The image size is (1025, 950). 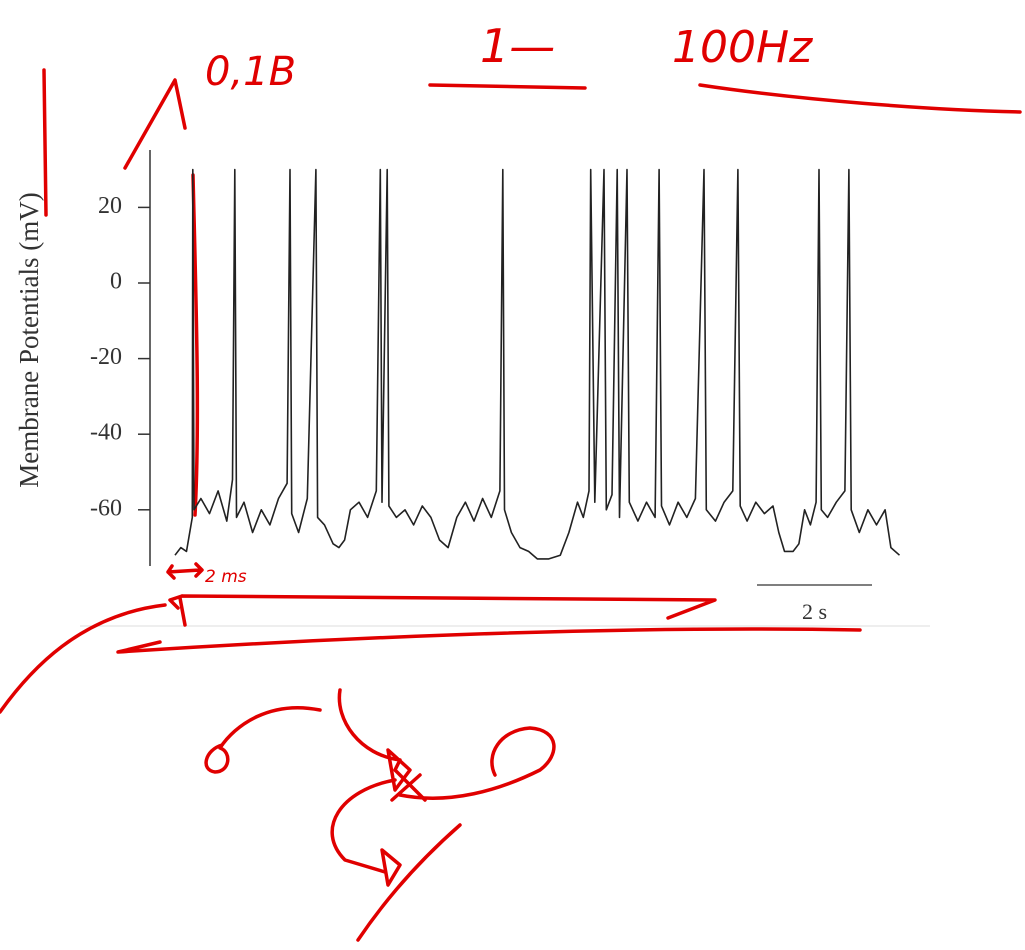 What do you see at coordinates (116, 282) in the screenshot?
I see `y-tick-label: 0` at bounding box center [116, 282].